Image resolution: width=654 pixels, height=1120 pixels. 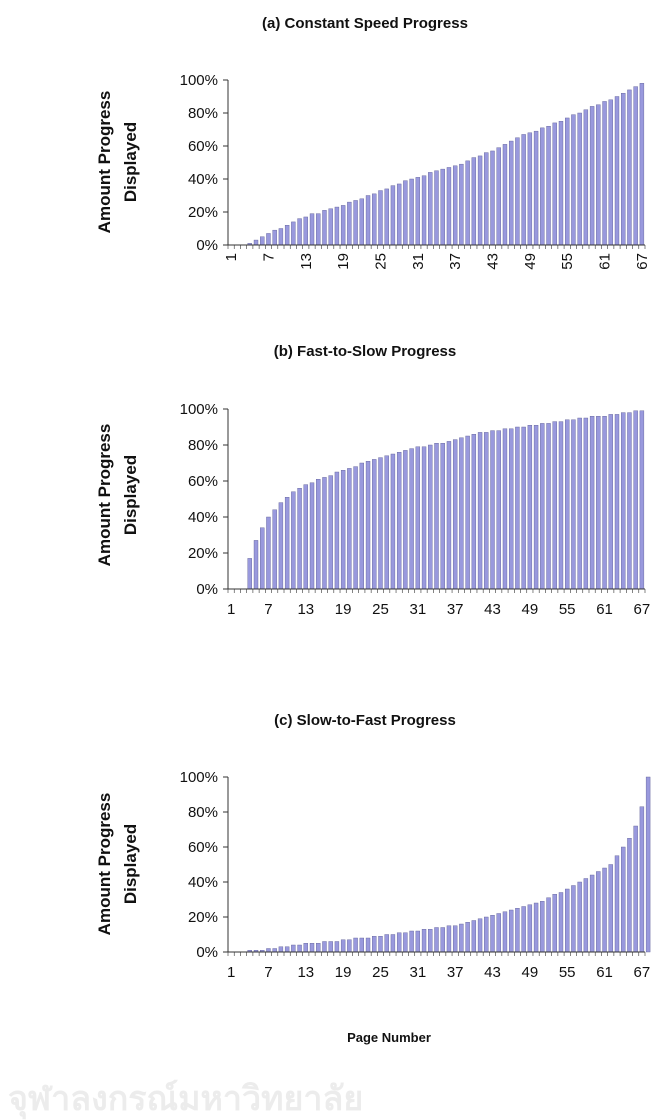 I want to click on x-tick-label: 55, so click(x=567, y=261).